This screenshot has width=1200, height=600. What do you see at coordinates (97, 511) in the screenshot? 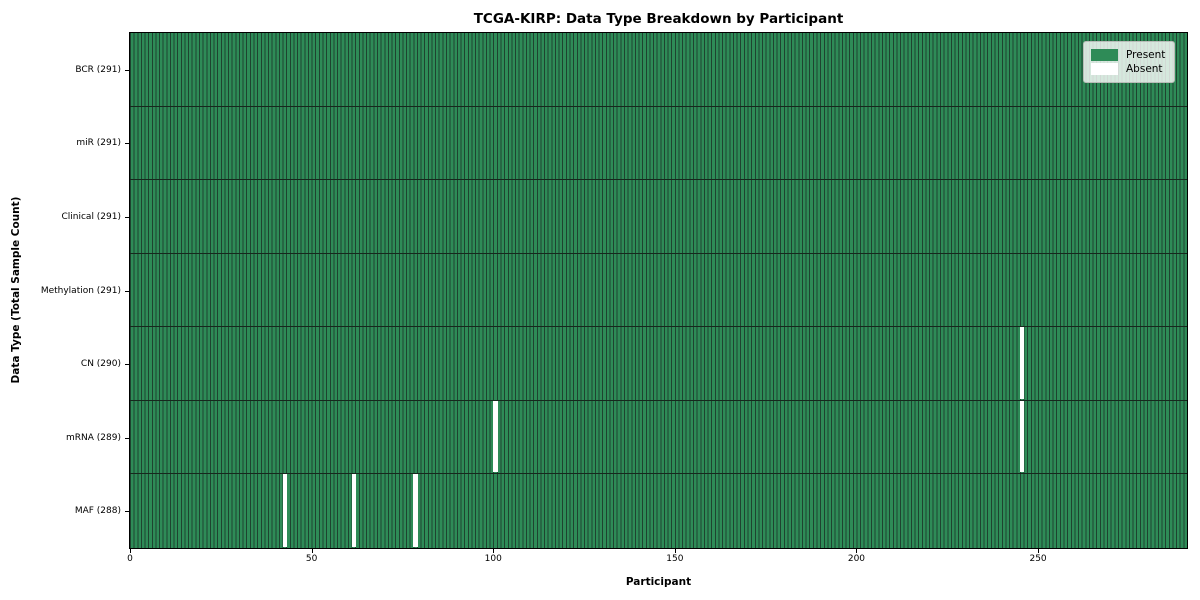
I see `y-tick-label: MAF (288)` at bounding box center [97, 511].